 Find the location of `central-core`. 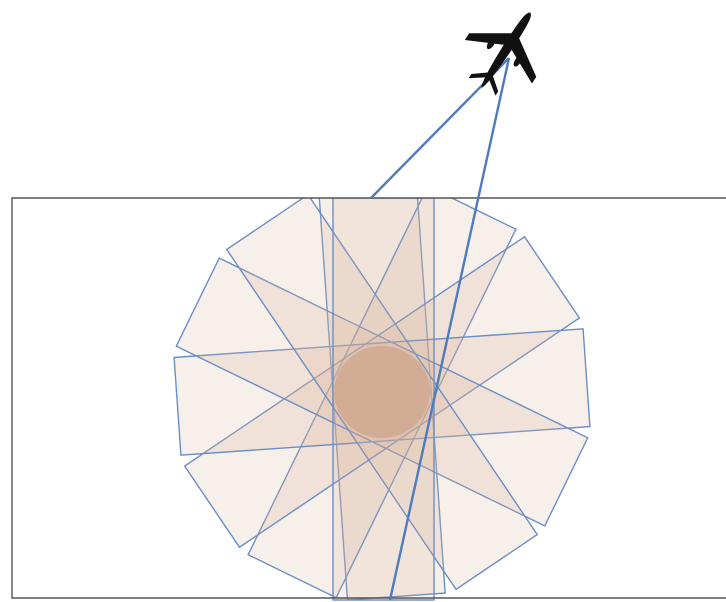

central-core is located at coordinates (382, 392).